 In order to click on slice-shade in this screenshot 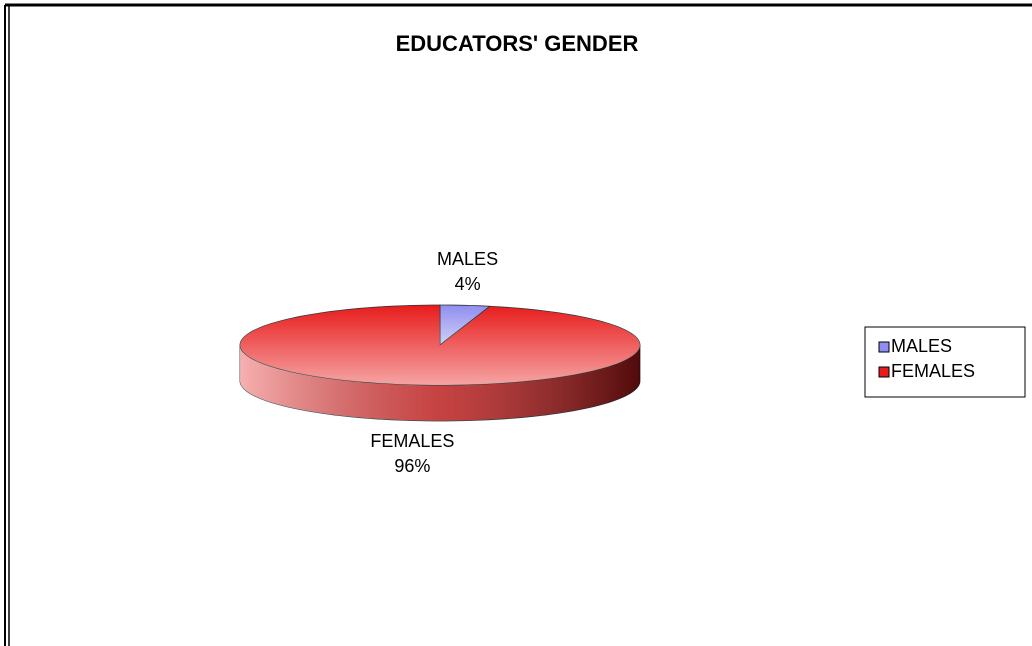, I will do `click(440, 345)`.